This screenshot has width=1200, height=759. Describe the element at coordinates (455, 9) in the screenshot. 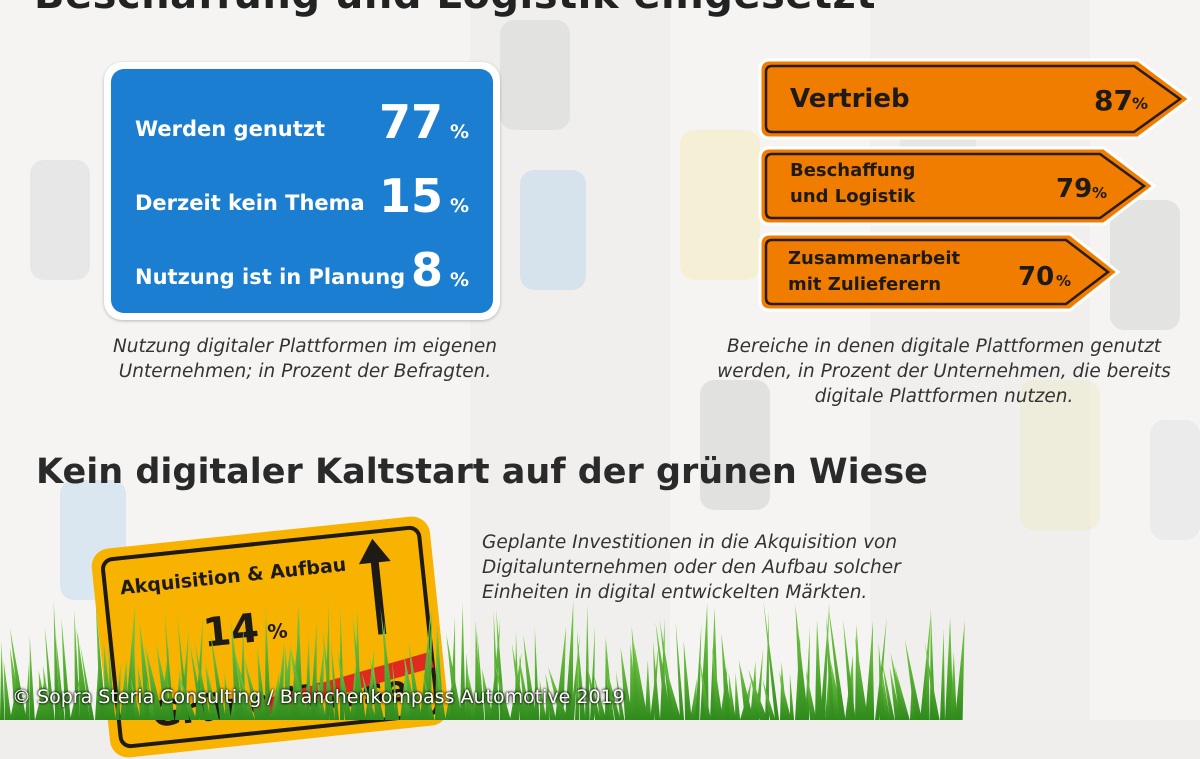

I see `page-title: Beschaffung und Logistik eingesetzt` at that location.